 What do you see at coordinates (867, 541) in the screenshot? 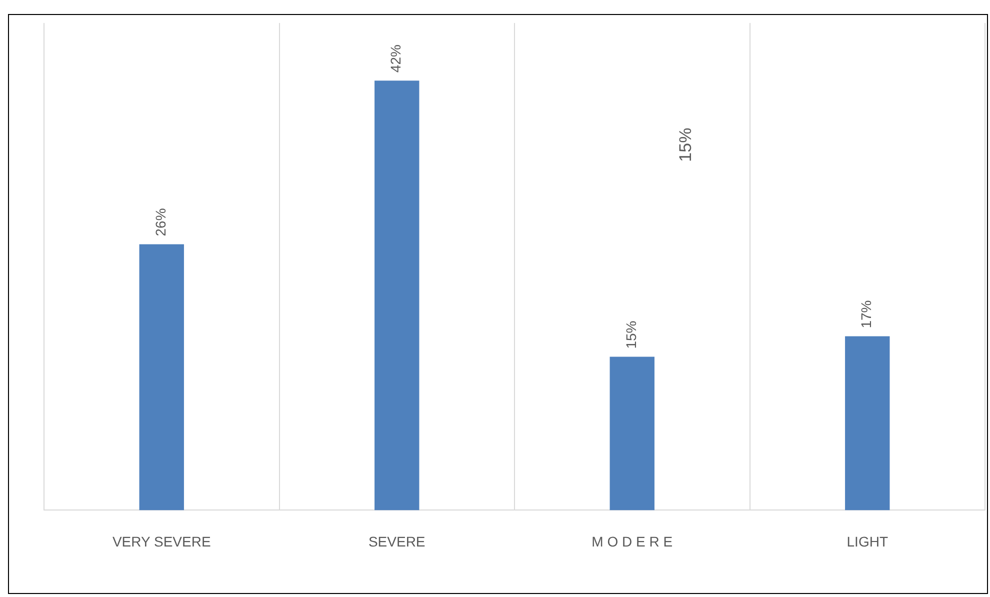
I see `x-tick-label: LIGHT` at bounding box center [867, 541].